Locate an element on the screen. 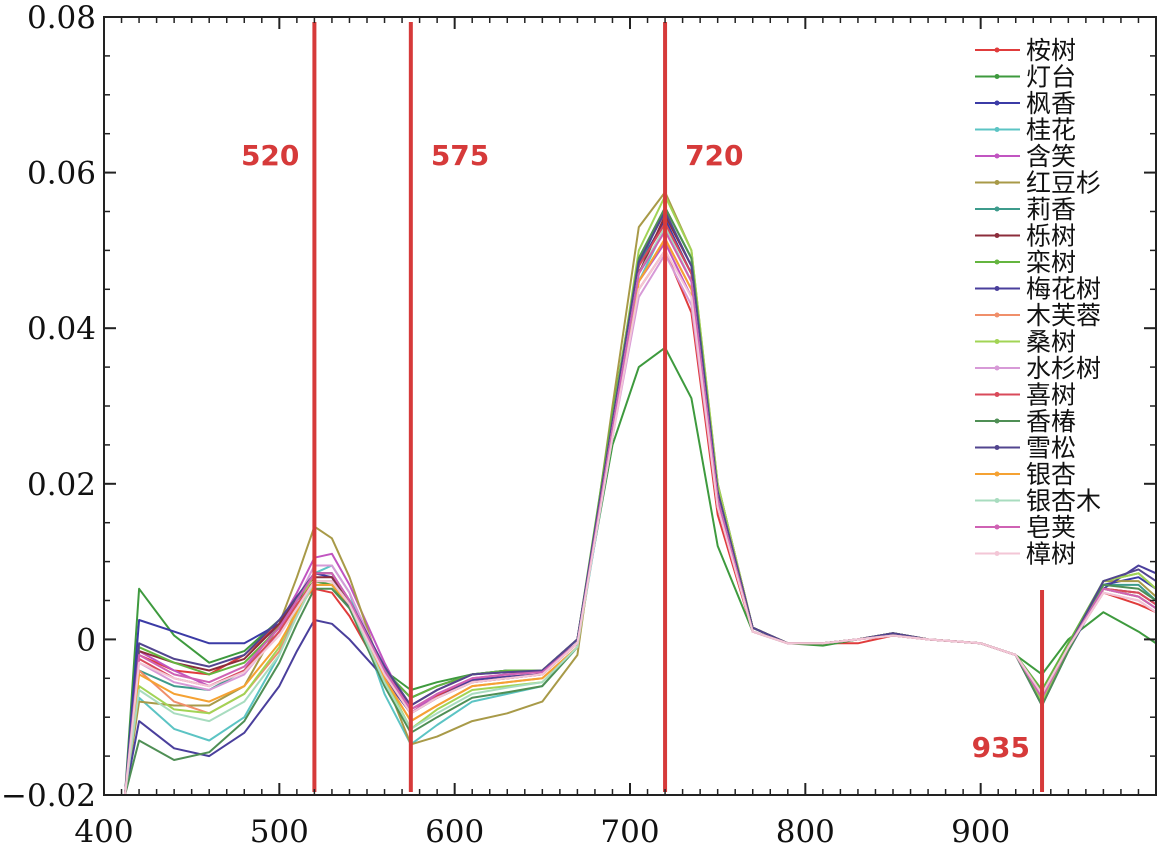 This screenshot has height=849, width=1161. y-tick-label-1: 0 is located at coordinates (86, 640).